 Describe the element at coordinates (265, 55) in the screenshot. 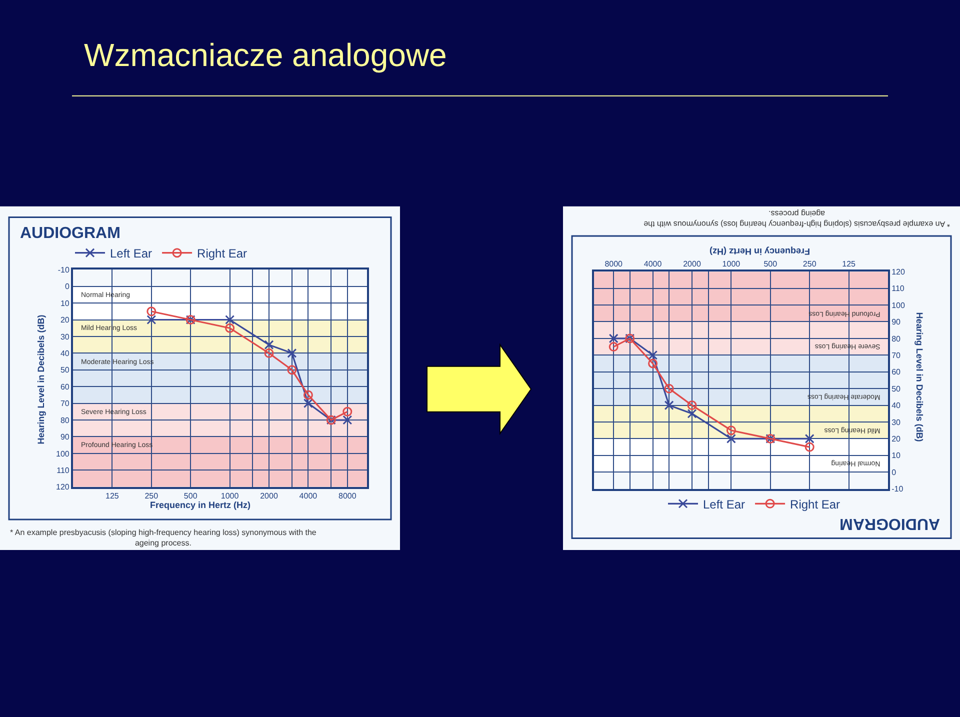

I see `text: Wzmacniacze analogowe` at that location.